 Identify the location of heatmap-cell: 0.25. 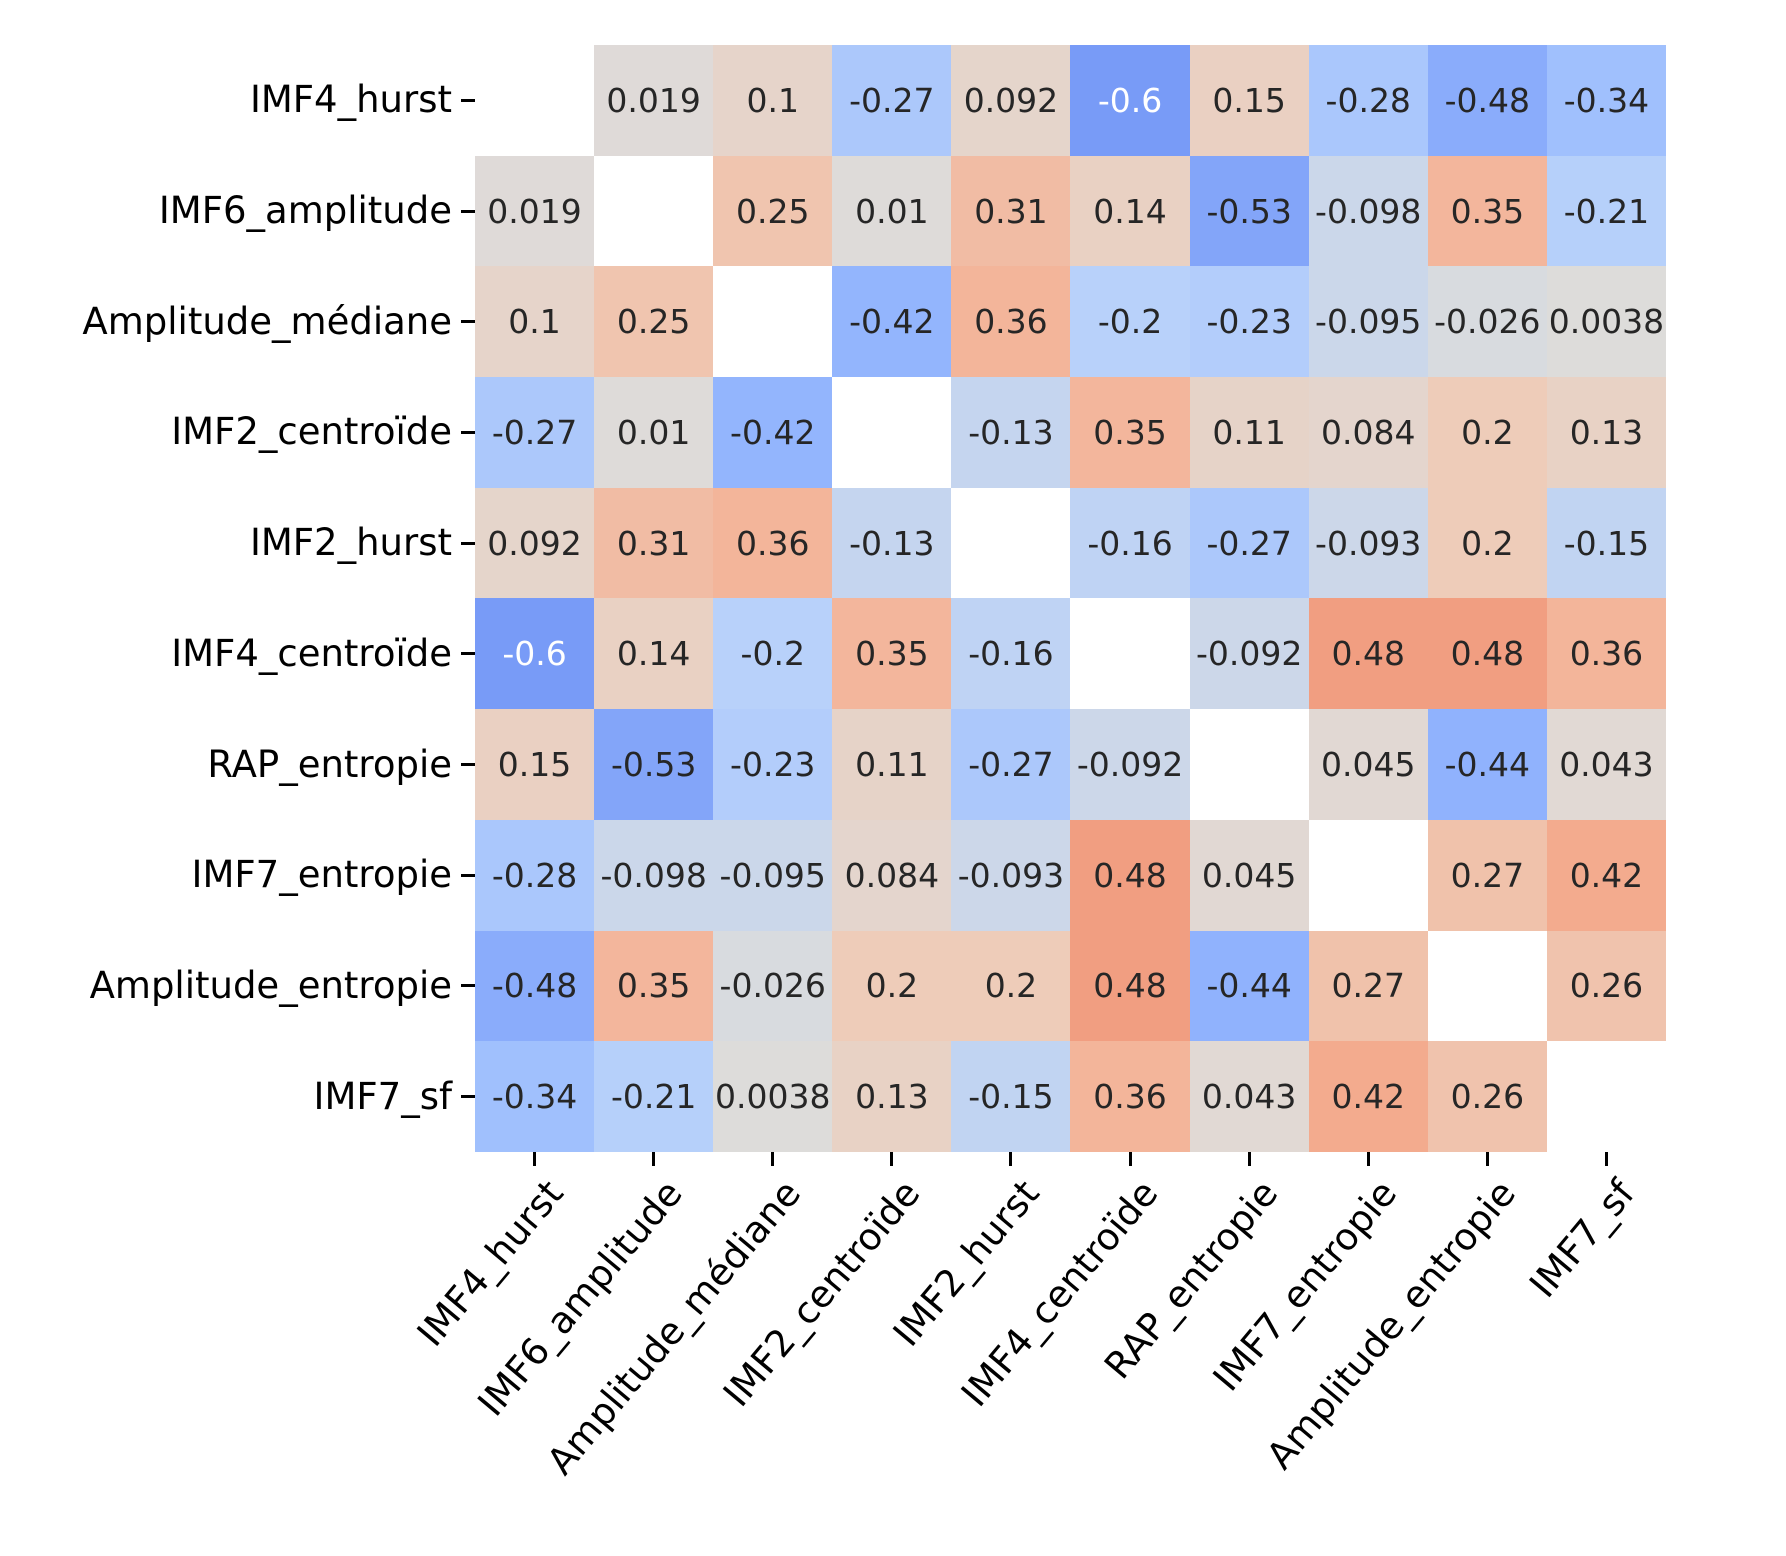
(773, 211).